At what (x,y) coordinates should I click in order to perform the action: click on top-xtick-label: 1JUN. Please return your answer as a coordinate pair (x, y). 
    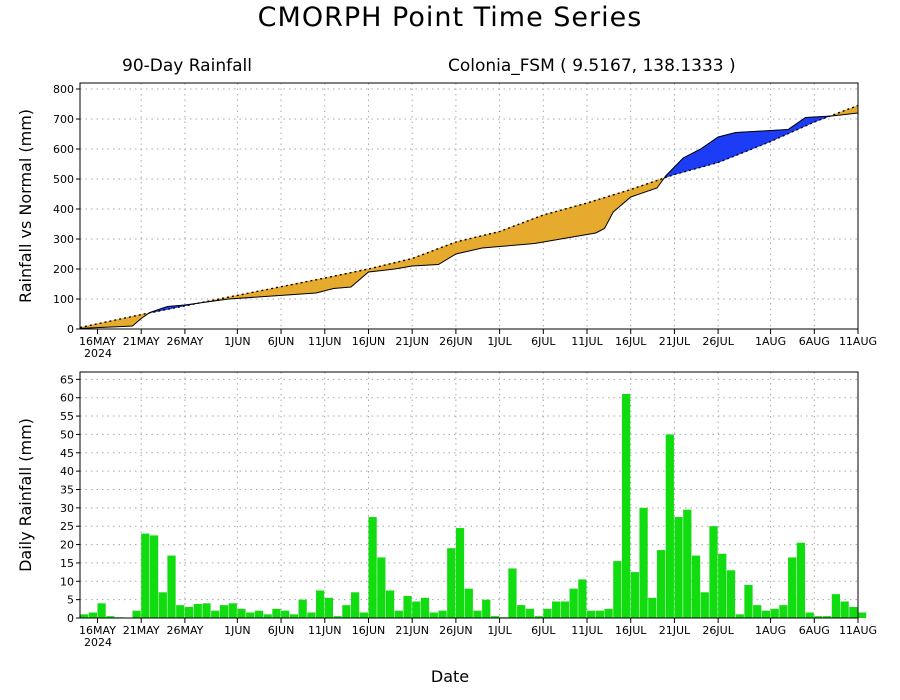
    Looking at the image, I should click on (237, 341).